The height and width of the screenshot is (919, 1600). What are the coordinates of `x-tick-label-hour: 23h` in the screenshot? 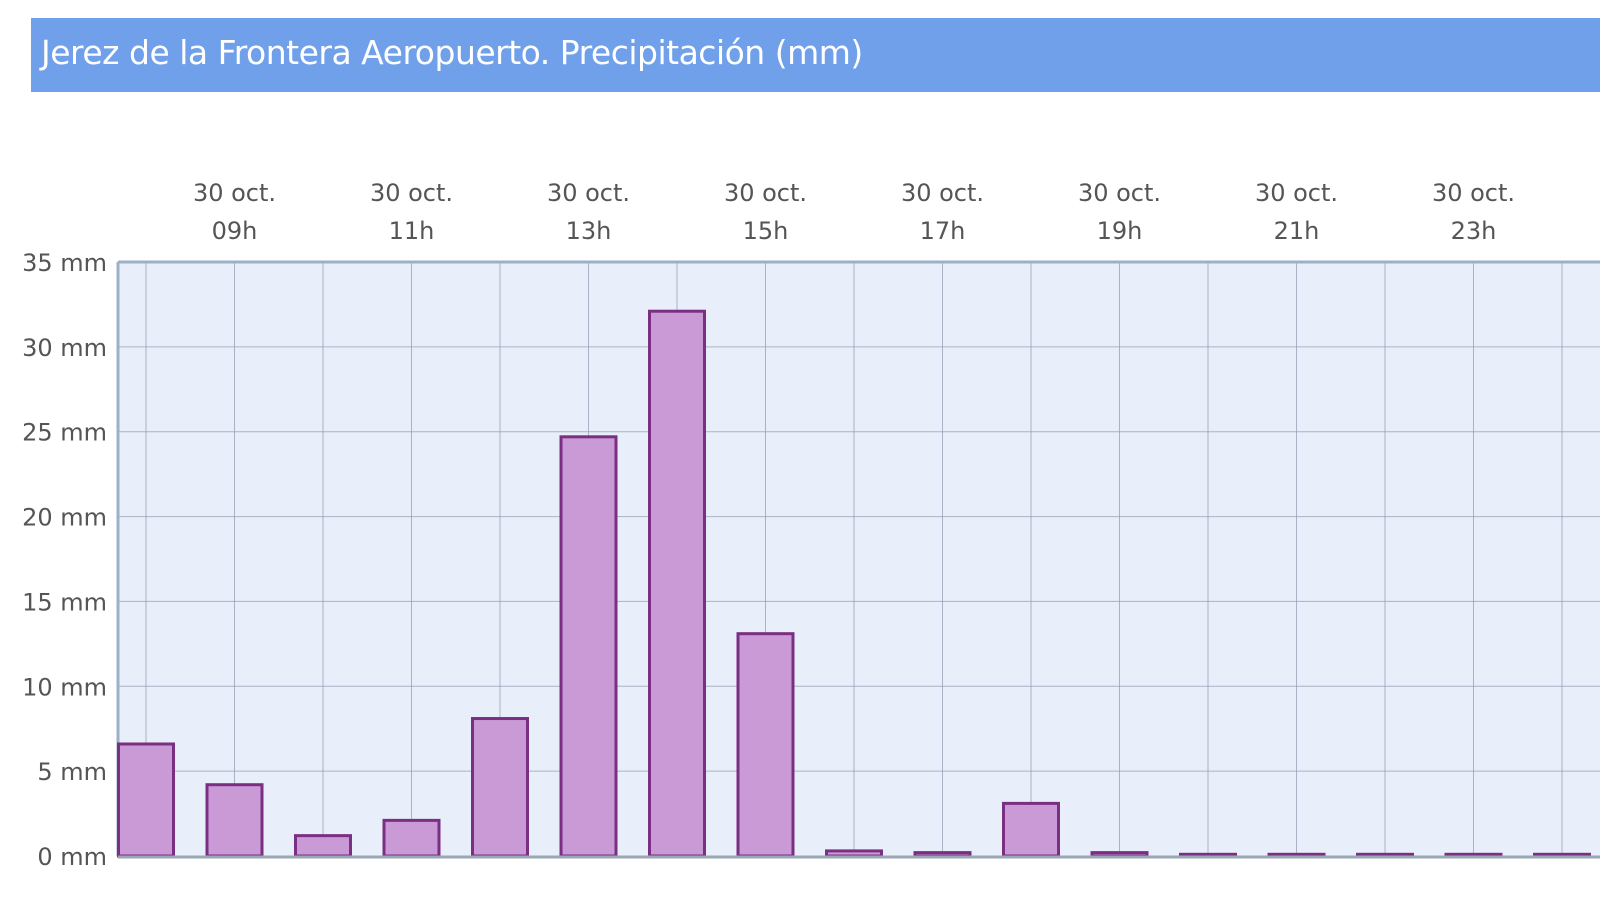 It's located at (1474, 231).